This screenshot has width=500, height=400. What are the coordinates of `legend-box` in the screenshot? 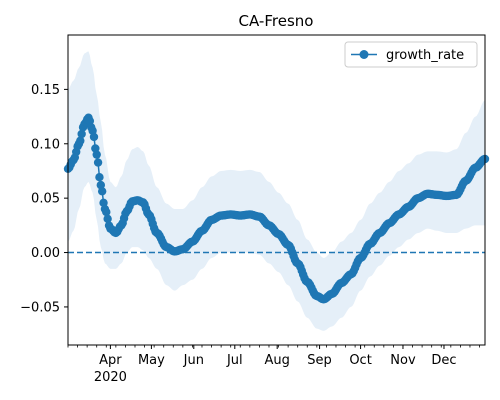 It's located at (411, 54).